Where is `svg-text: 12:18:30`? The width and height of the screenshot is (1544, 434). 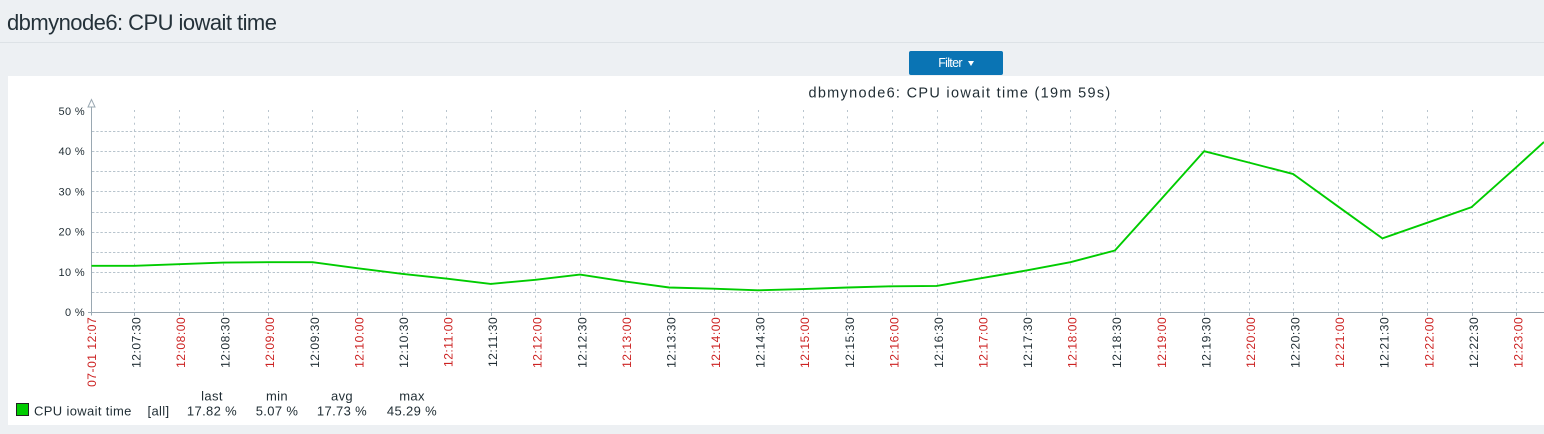 svg-text: 12:18:30 is located at coordinates (1117, 342).